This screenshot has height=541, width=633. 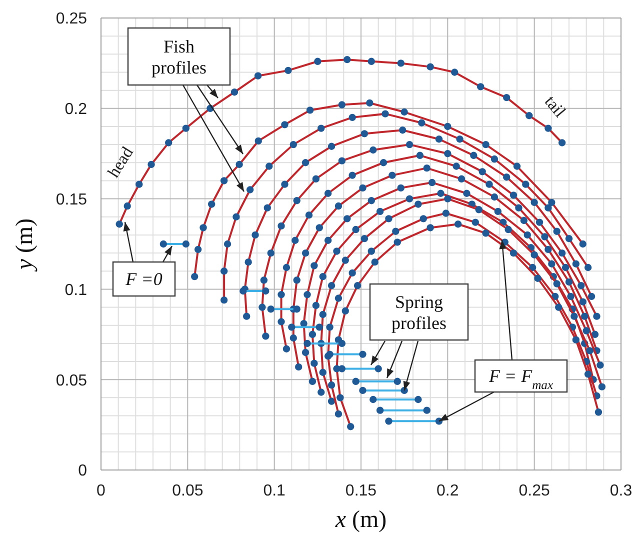 What do you see at coordinates (361, 491) in the screenshot?
I see `x-tick-label: 0.15` at bounding box center [361, 491].